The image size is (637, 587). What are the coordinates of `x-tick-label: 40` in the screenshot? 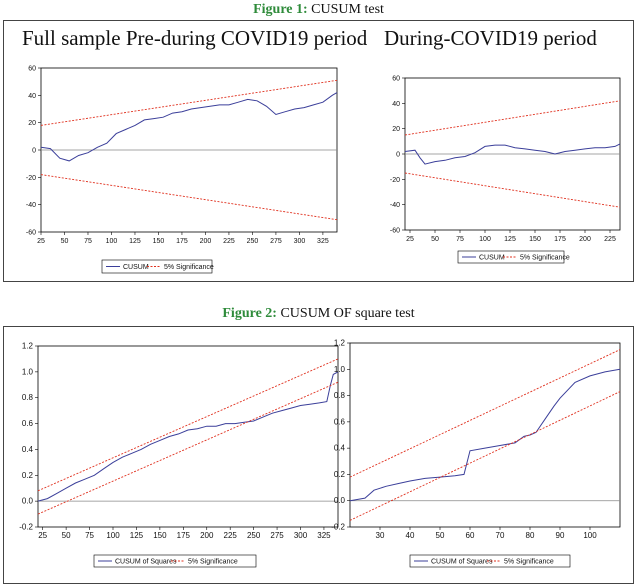 It's located at (410, 535).